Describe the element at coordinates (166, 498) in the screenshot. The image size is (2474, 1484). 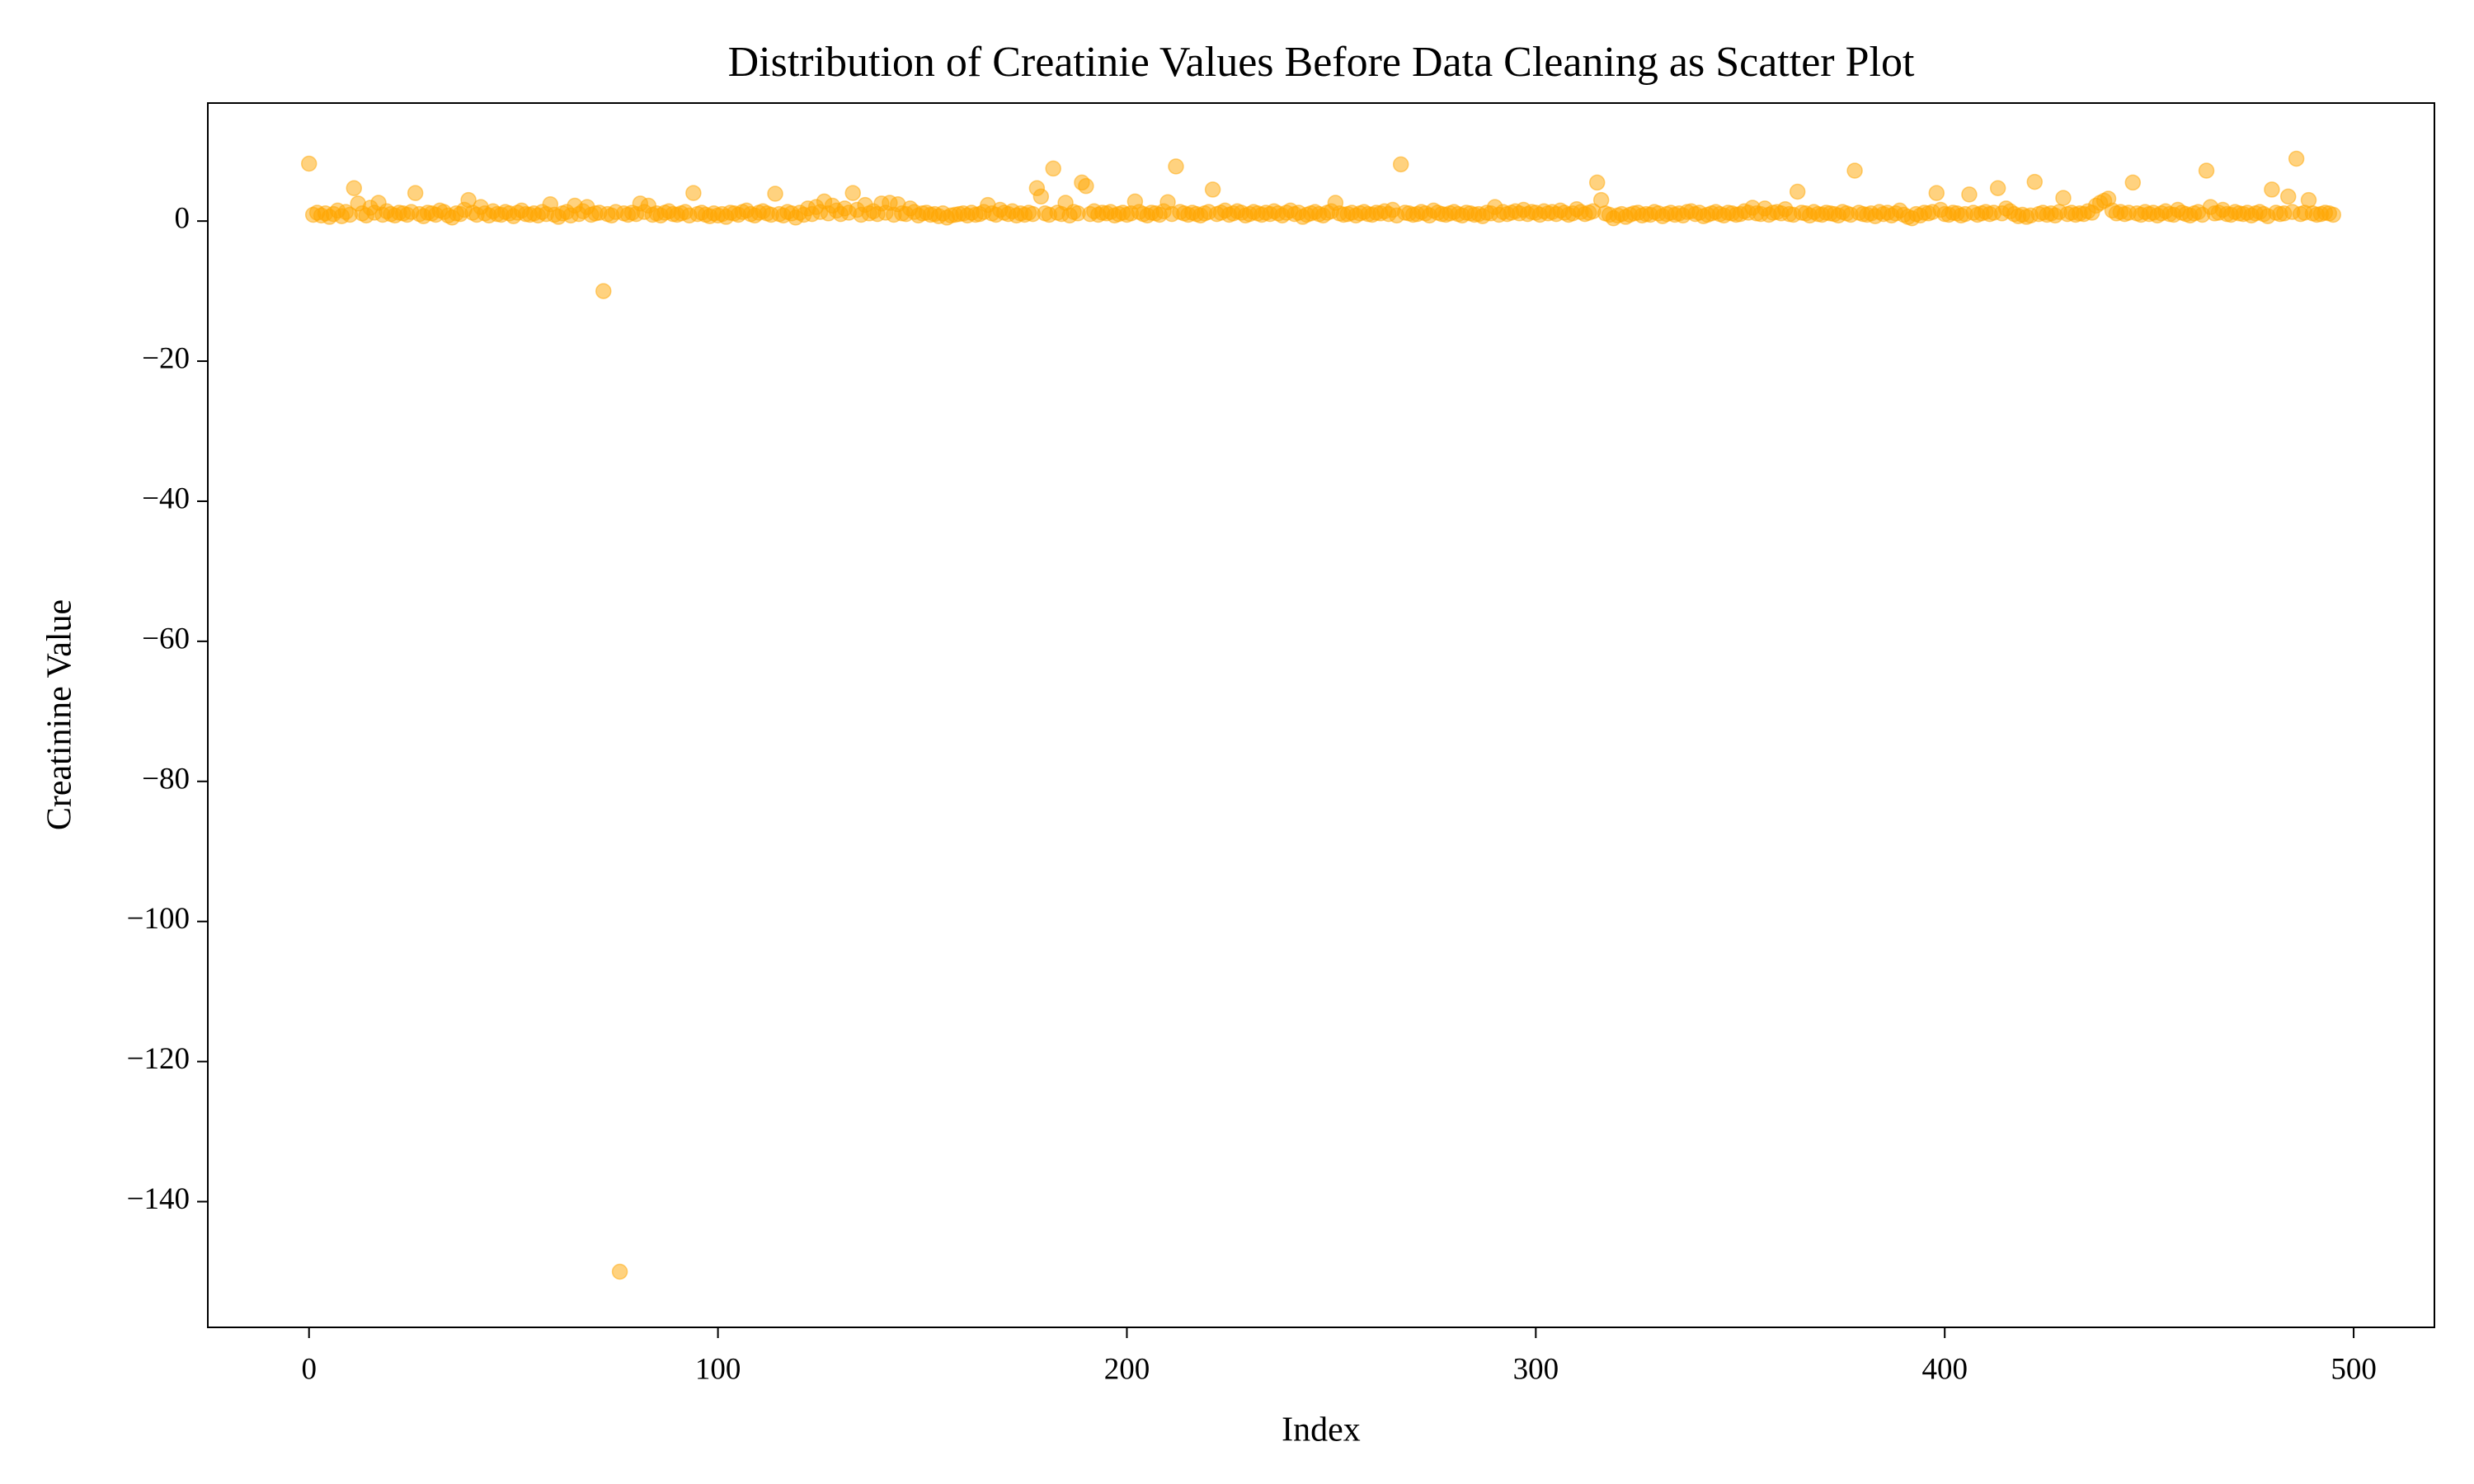
I see `y-tick-label: −40` at that location.